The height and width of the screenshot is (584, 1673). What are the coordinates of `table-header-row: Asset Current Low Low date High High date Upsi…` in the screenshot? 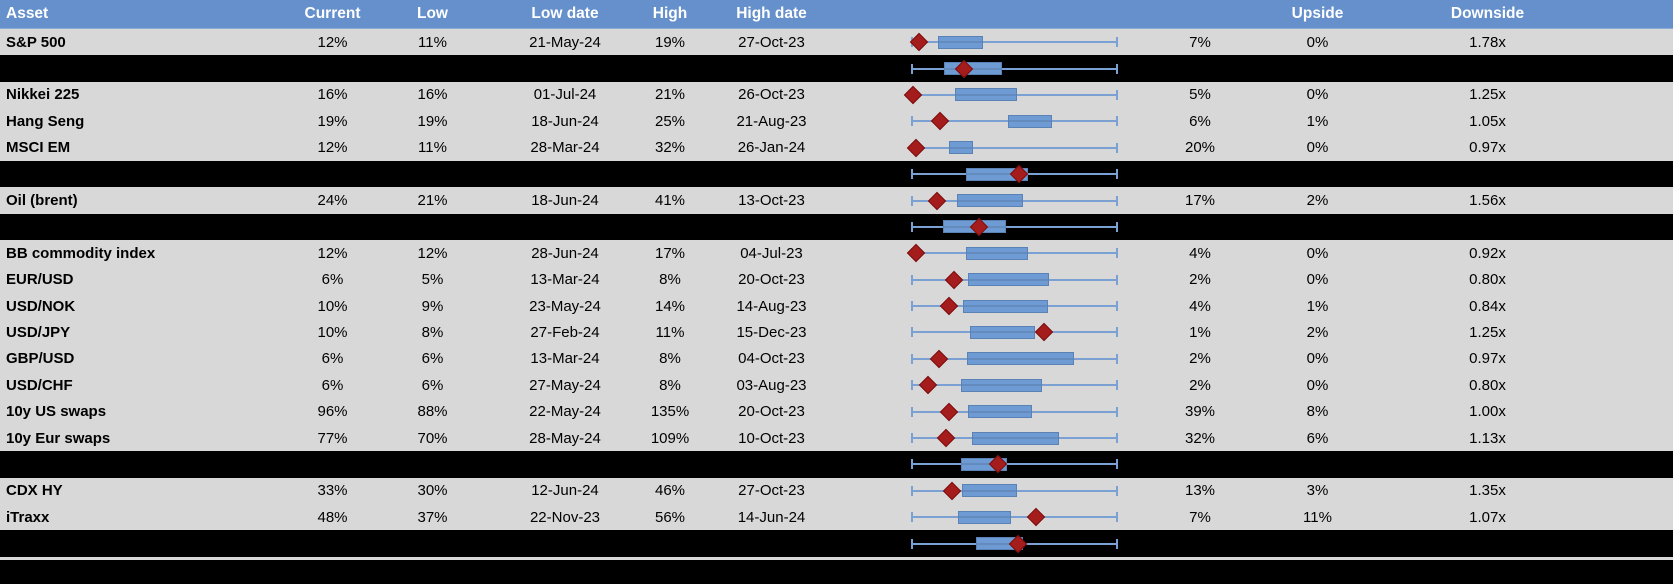 It's located at (836, 14).